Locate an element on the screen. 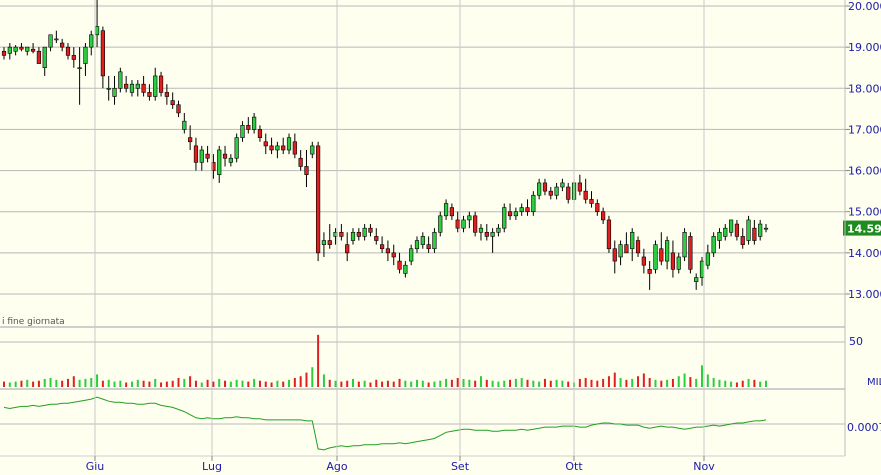  x-tick-label: Ott is located at coordinates (574, 466).